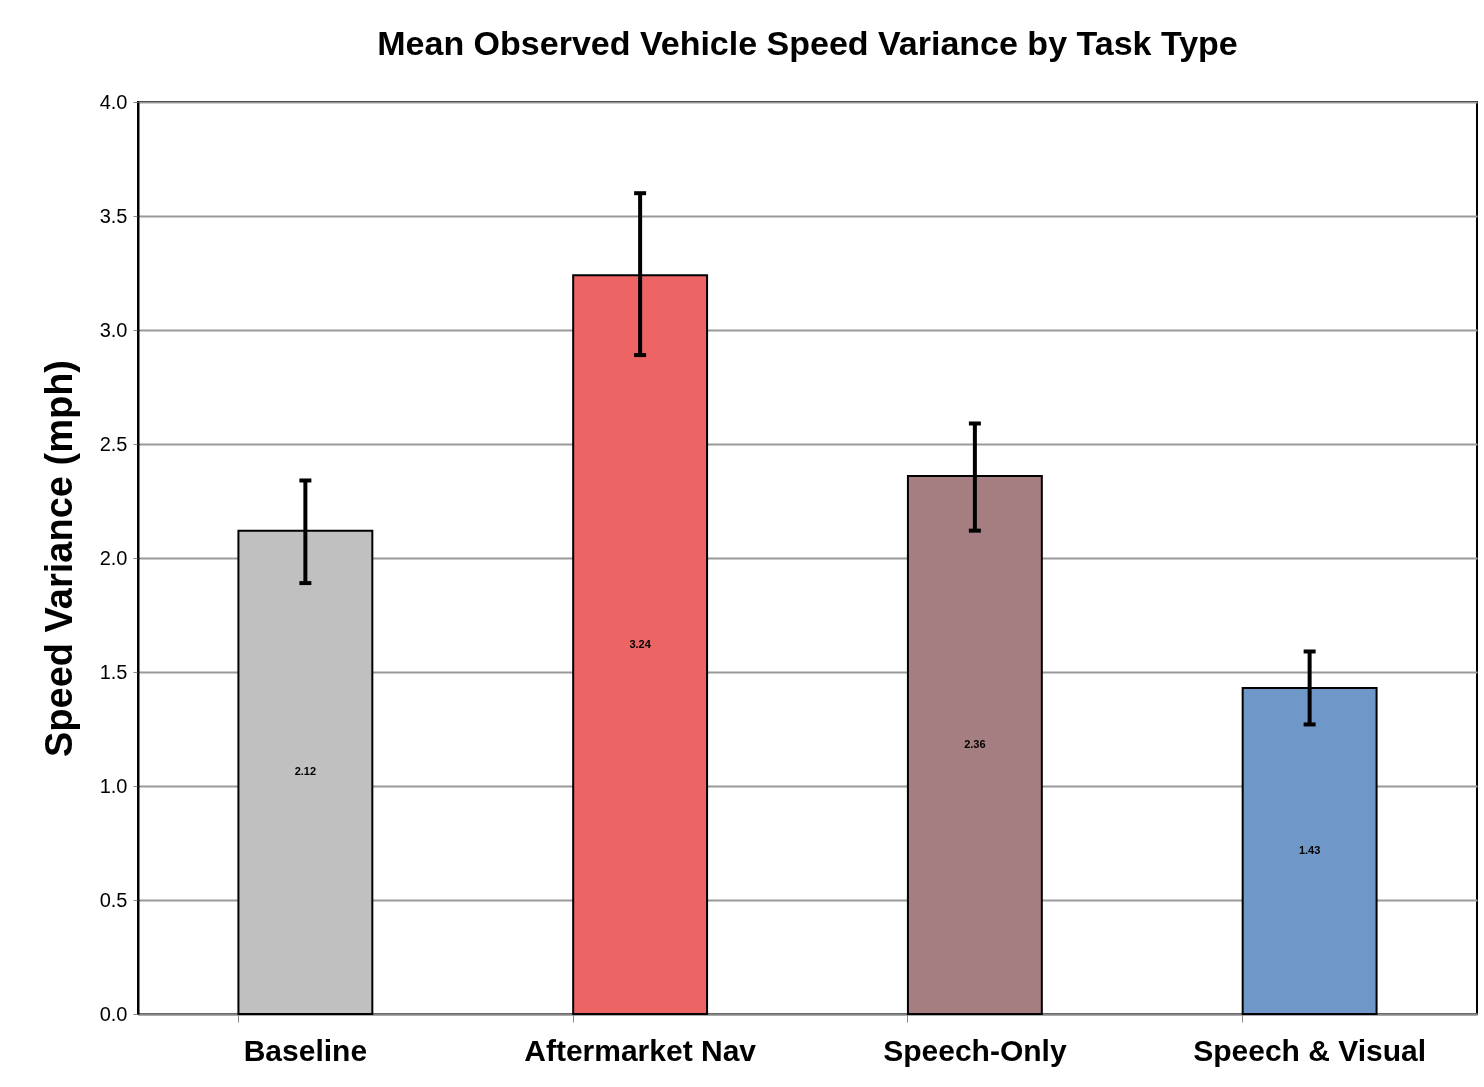 The width and height of the screenshot is (1484, 1087). I want to click on y-tick-label: 0.0, so click(113, 1013).